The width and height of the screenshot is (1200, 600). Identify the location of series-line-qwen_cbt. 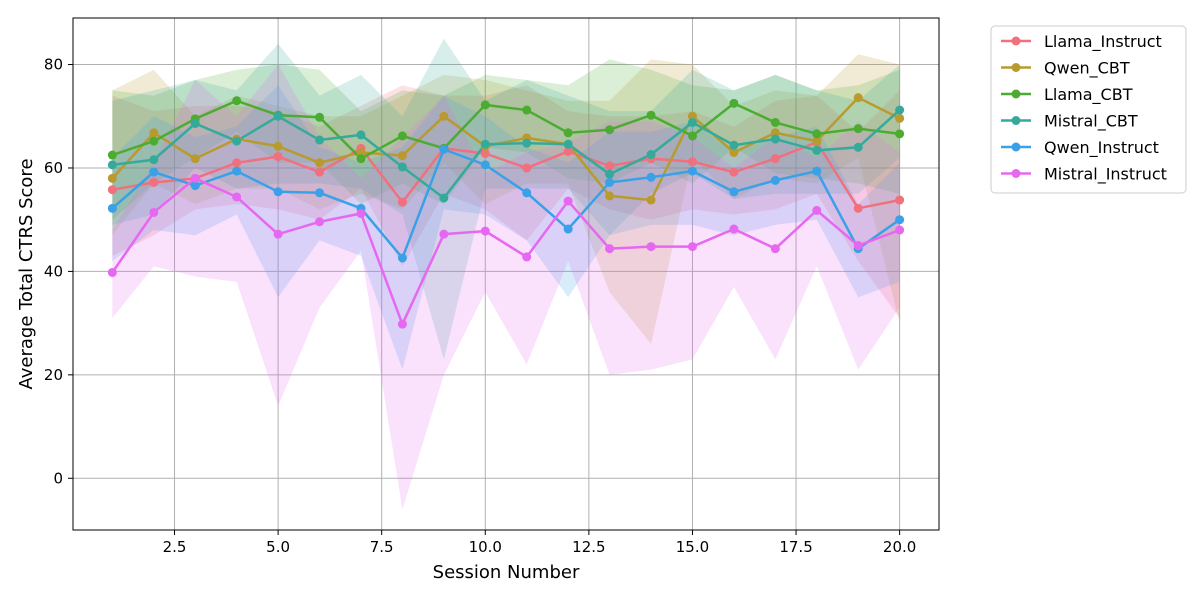
(506, 149).